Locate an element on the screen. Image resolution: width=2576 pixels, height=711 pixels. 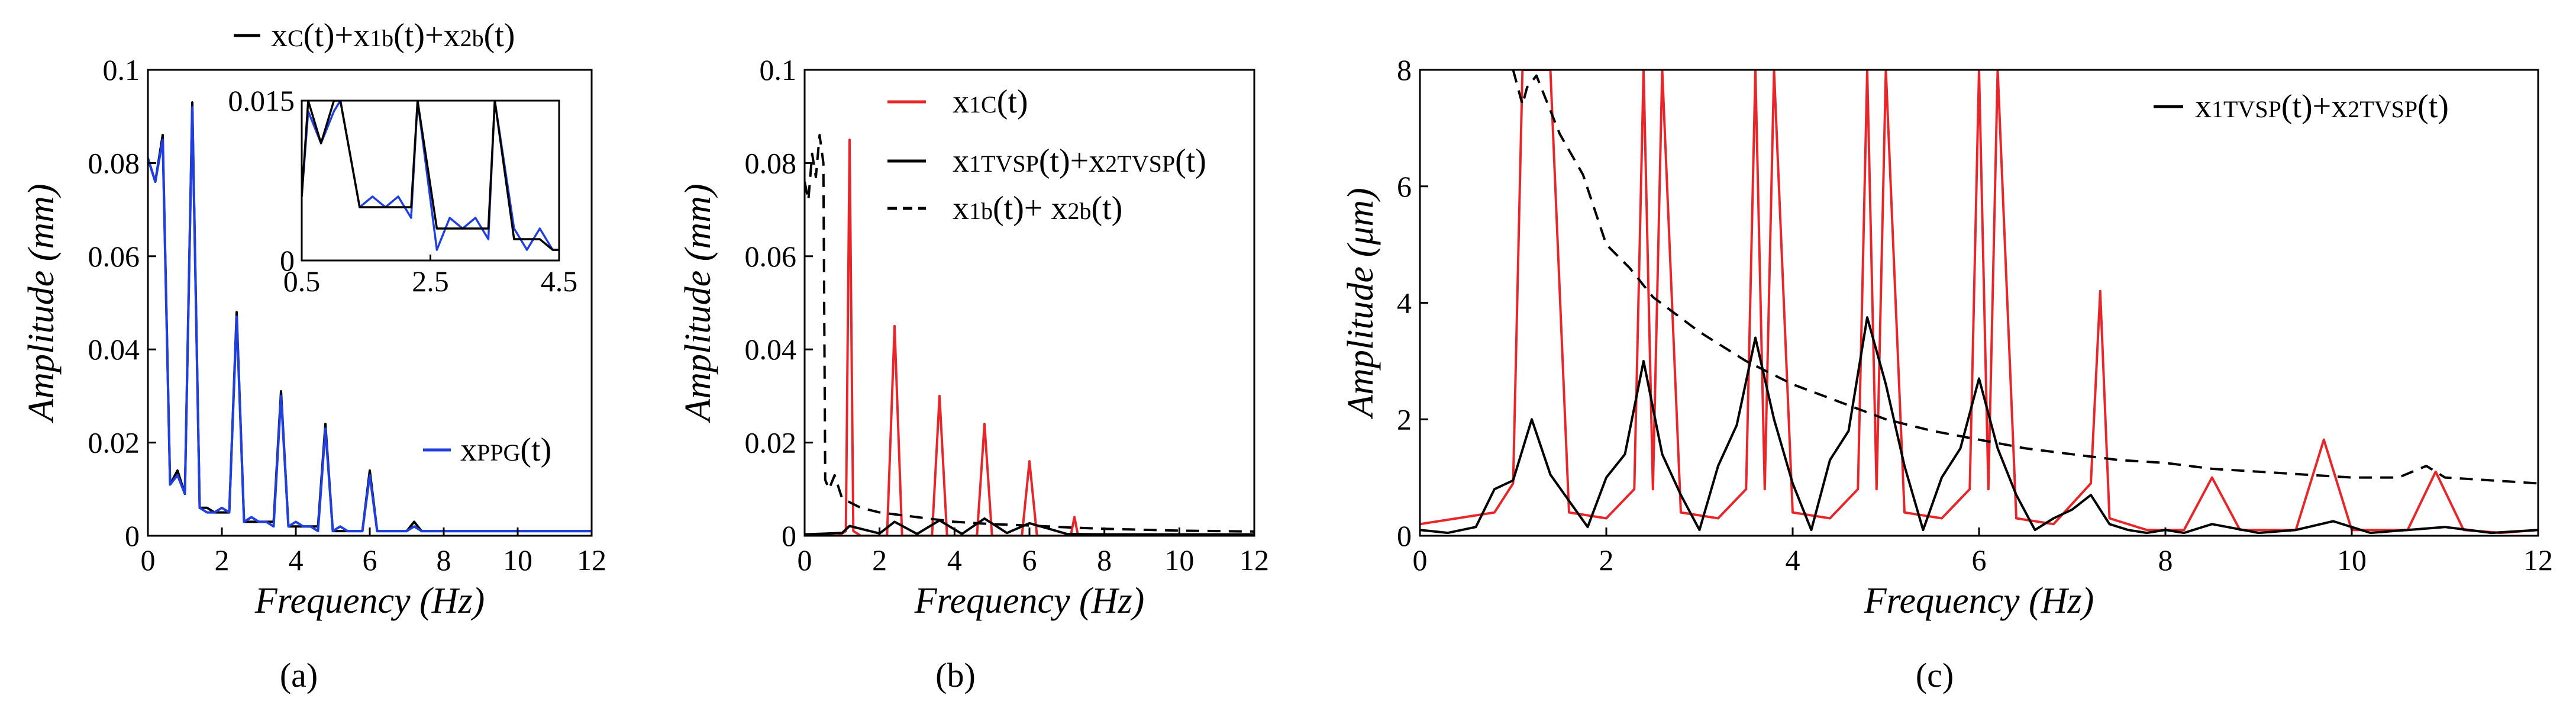
inset: 0.5 2.5 4.5 0 0.015 is located at coordinates (403, 191).